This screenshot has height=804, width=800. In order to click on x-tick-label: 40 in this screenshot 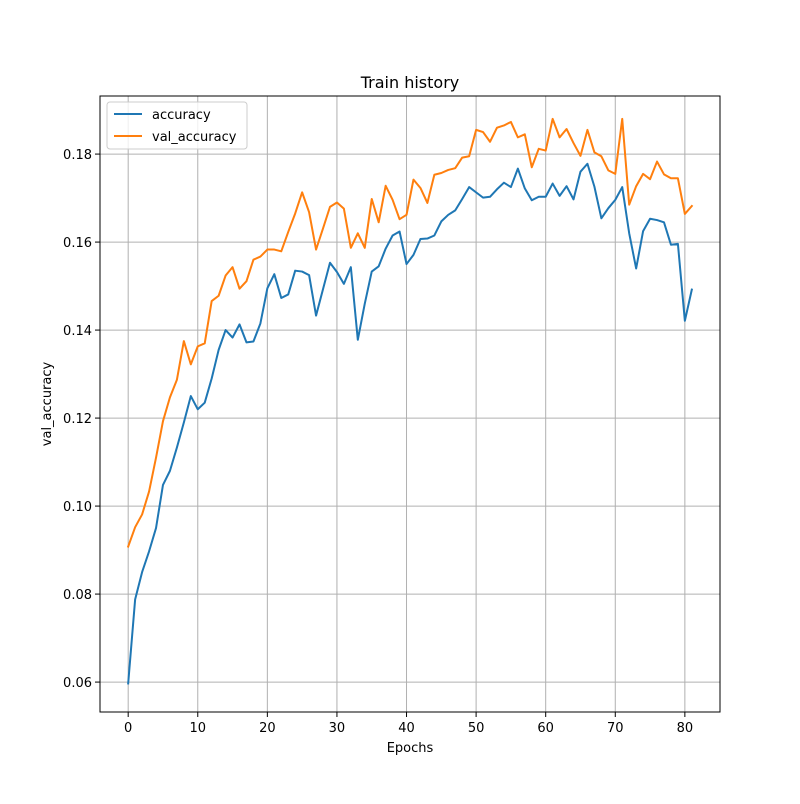, I will do `click(406, 728)`.